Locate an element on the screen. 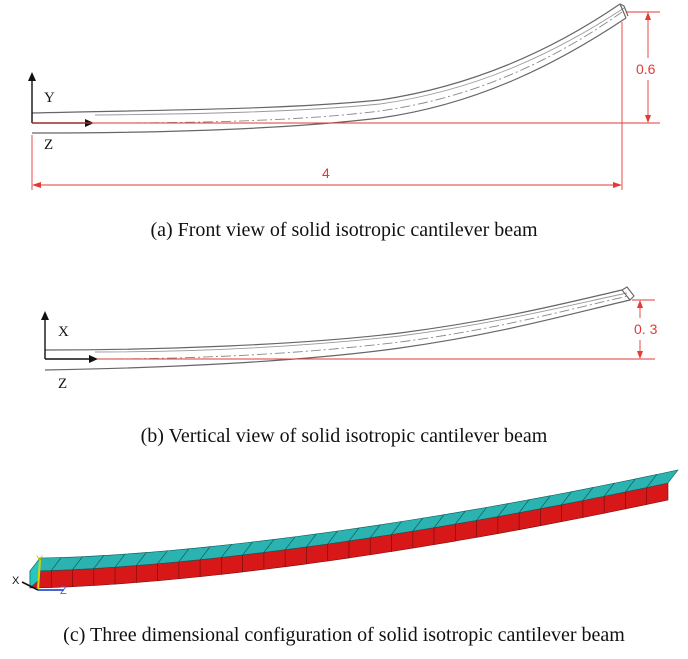  front-view-height-arrow-bottom-icon is located at coordinates (648, 119).